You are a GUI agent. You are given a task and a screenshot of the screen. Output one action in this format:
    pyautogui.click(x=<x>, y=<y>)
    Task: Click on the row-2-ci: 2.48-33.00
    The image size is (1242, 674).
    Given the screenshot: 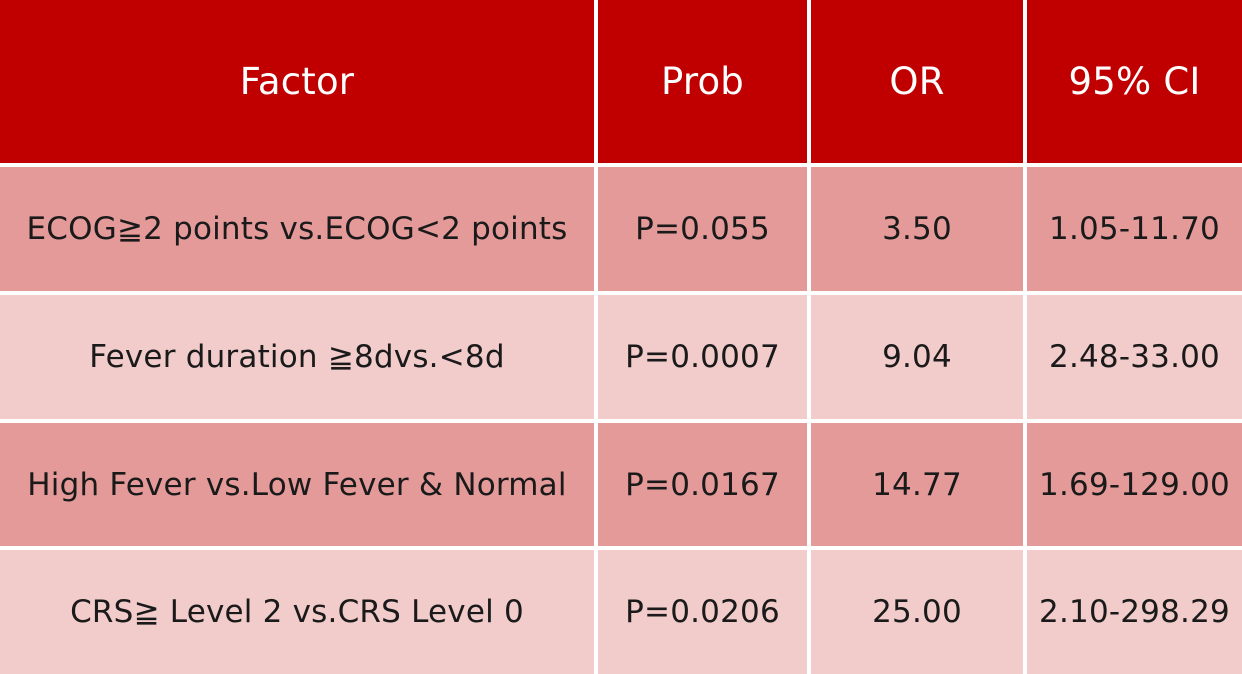 What is the action you would take?
    pyautogui.click(x=1134, y=357)
    